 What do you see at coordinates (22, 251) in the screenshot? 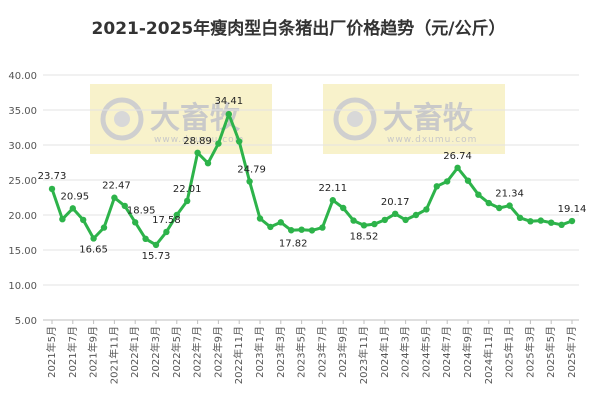
I see `y-tick-label: 15.00` at bounding box center [22, 251].